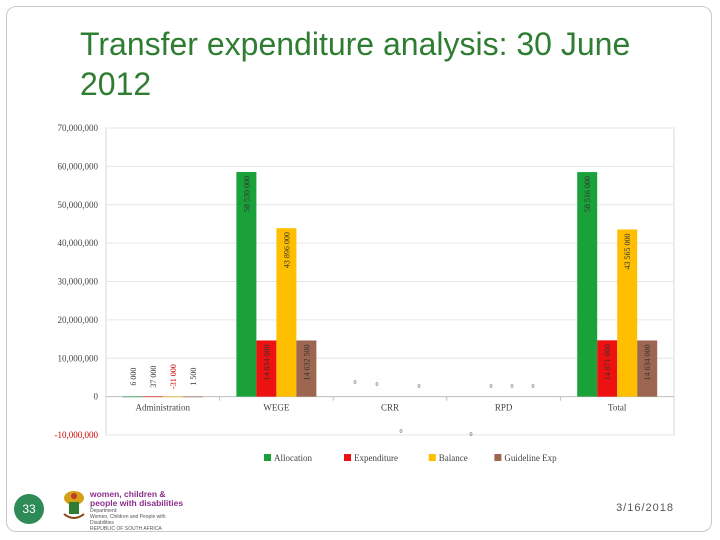 The width and height of the screenshot is (720, 540). What do you see at coordinates (376, 458) in the screenshot?
I see `legend-label: Expenditure` at bounding box center [376, 458].